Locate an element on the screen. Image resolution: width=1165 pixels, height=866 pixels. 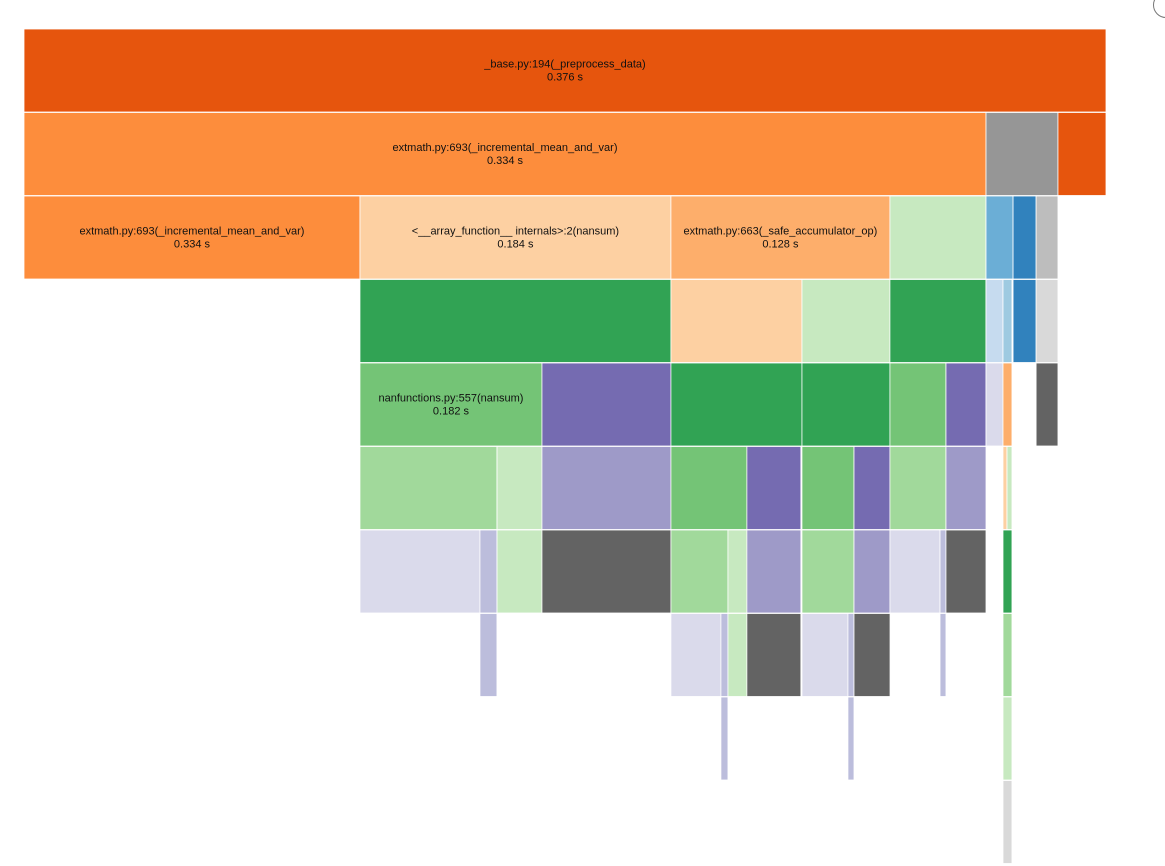
icicle-cell-n2a is located at coordinates (192, 237).